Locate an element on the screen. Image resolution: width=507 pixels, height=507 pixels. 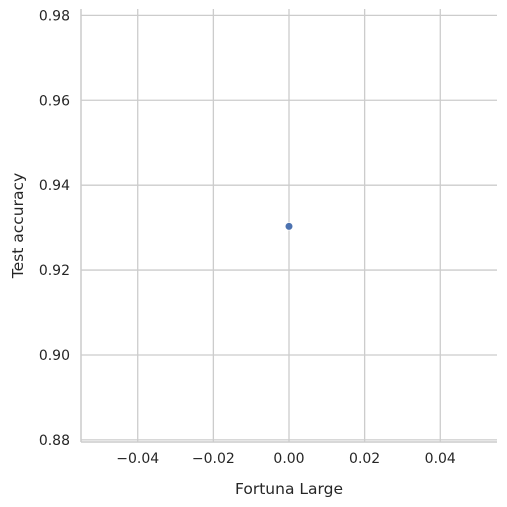
y-tick-label: 0.90 is located at coordinates (54, 356).